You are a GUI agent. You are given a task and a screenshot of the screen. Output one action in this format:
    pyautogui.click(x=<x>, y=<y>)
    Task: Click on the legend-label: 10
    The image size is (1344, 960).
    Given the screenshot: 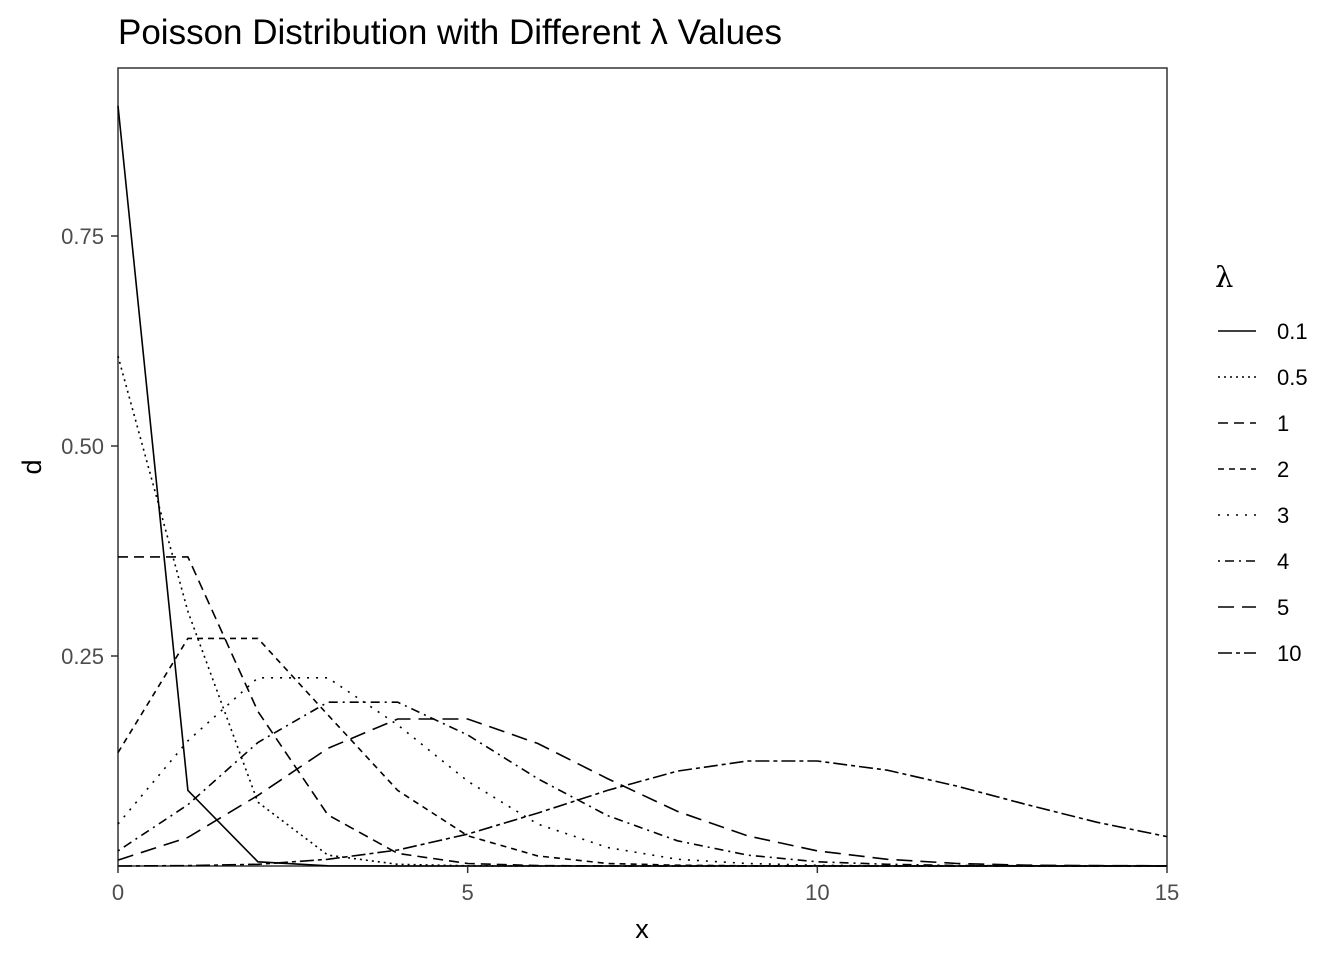 What is the action you would take?
    pyautogui.click(x=1289, y=653)
    